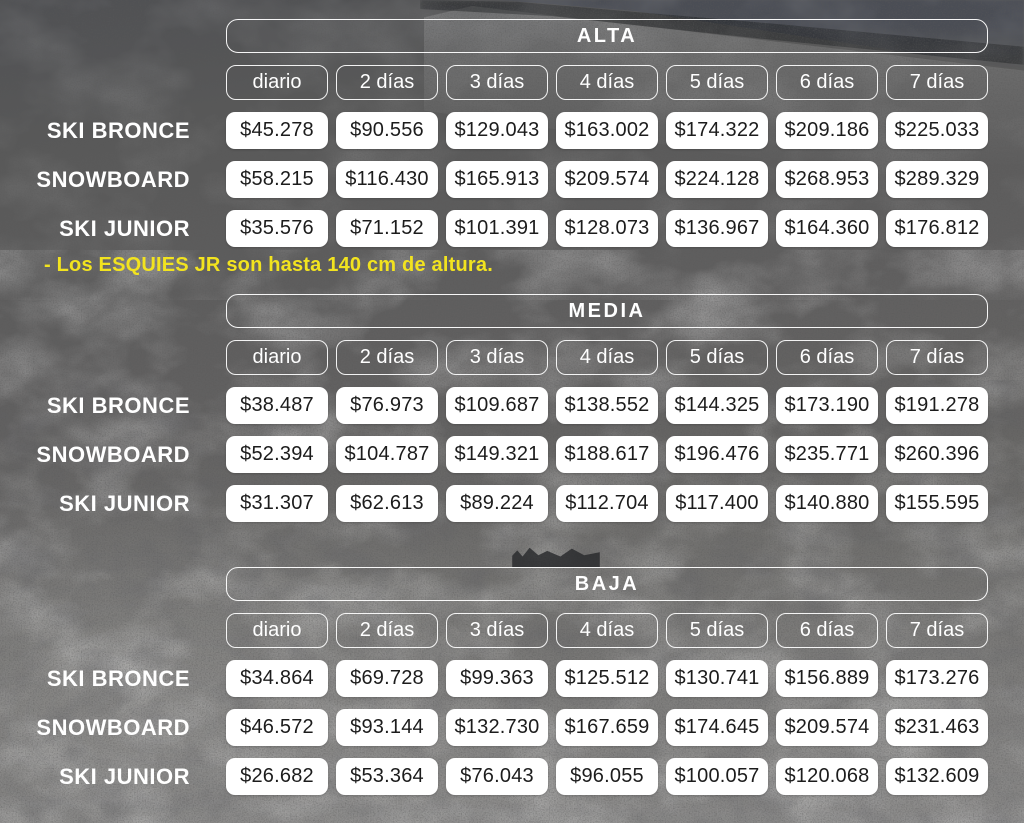 Image resolution: width=1024 pixels, height=823 pixels. Describe the element at coordinates (937, 130) in the screenshot. I see `price-cell: $225.033` at that location.